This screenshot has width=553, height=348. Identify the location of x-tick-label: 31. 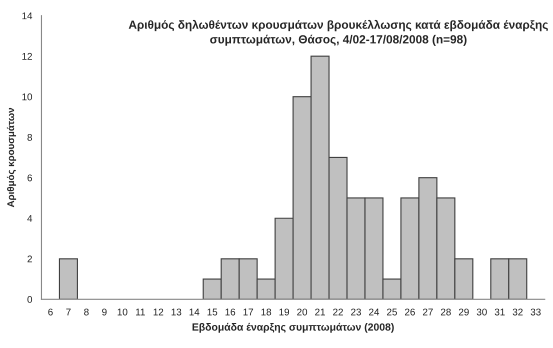
(499, 312).